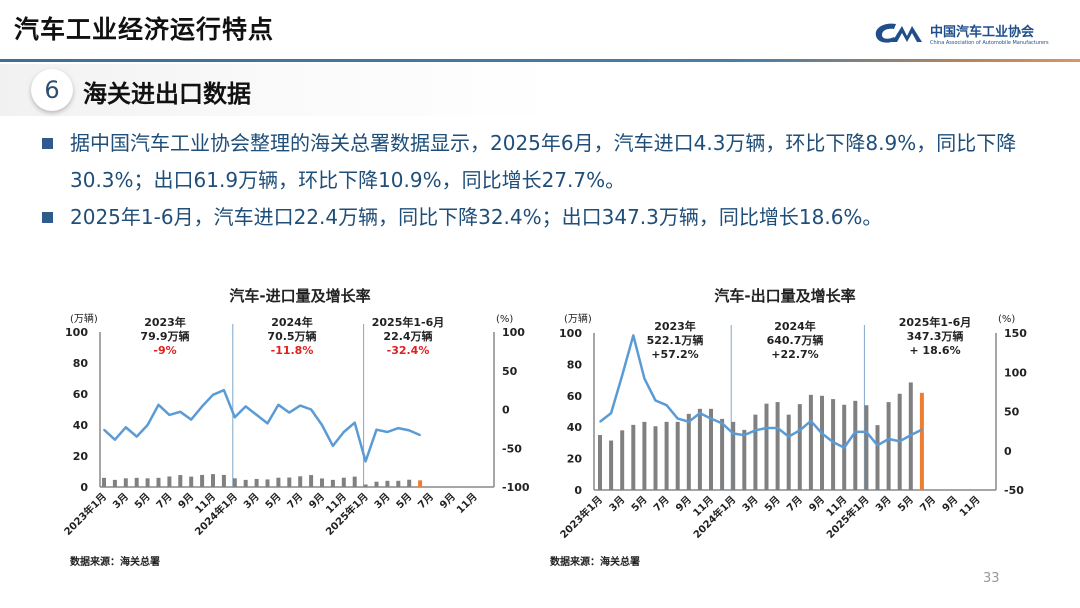 This screenshot has width=1080, height=608. I want to click on section-number: 6, so click(52, 90).